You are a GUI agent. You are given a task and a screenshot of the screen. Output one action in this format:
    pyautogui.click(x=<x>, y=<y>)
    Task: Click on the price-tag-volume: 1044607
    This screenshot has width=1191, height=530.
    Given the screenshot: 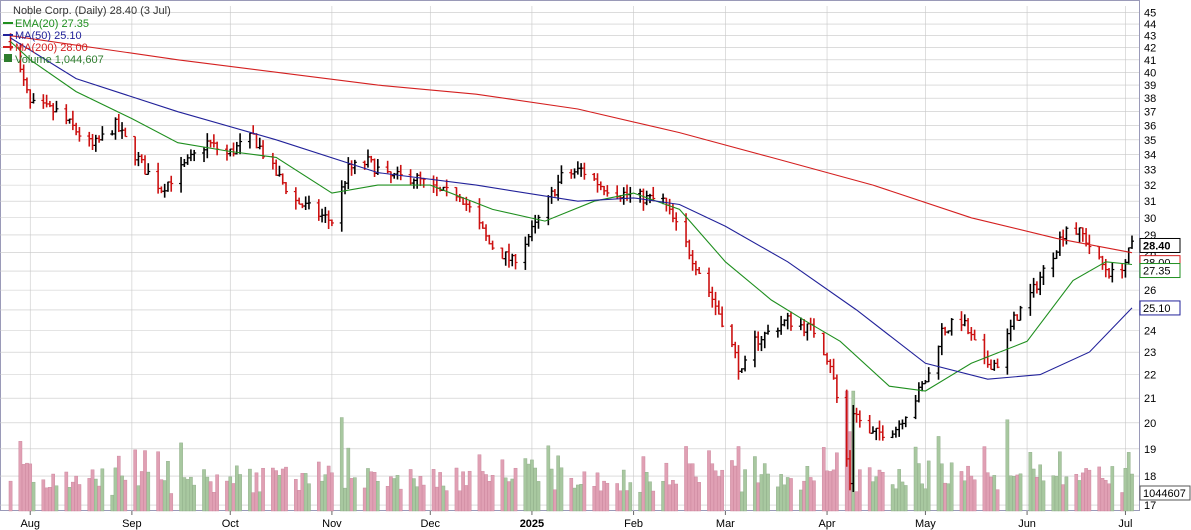 What is the action you would take?
    pyautogui.click(x=1164, y=494)
    